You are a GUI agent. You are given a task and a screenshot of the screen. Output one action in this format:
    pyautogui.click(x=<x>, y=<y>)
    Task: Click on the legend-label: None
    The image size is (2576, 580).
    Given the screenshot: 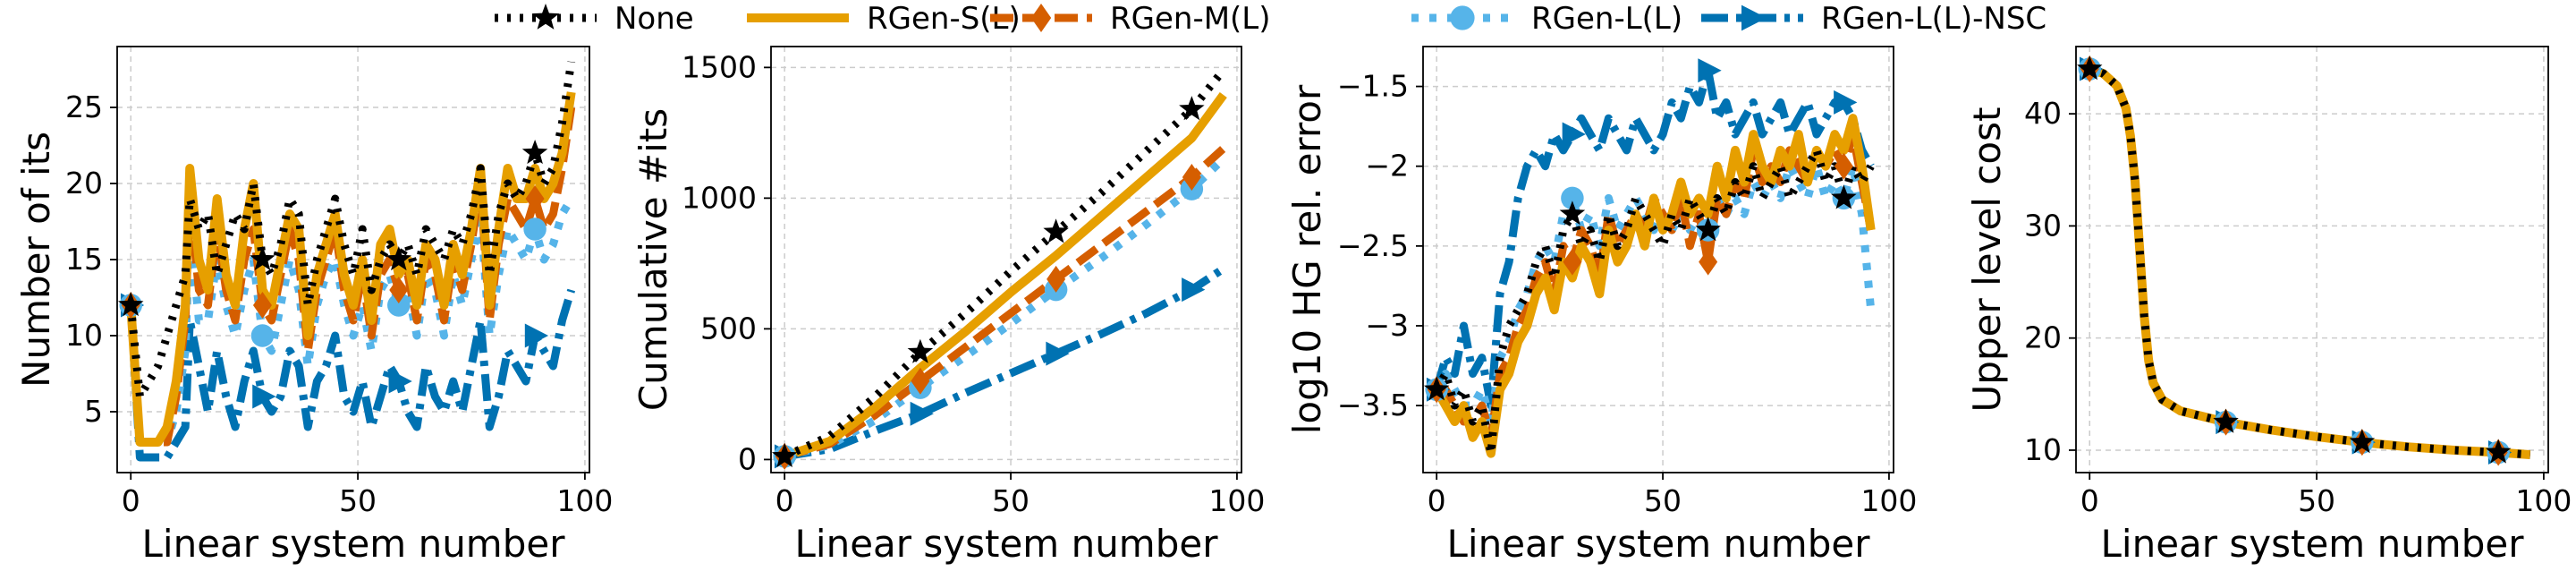 What is the action you would take?
    pyautogui.click(x=654, y=19)
    